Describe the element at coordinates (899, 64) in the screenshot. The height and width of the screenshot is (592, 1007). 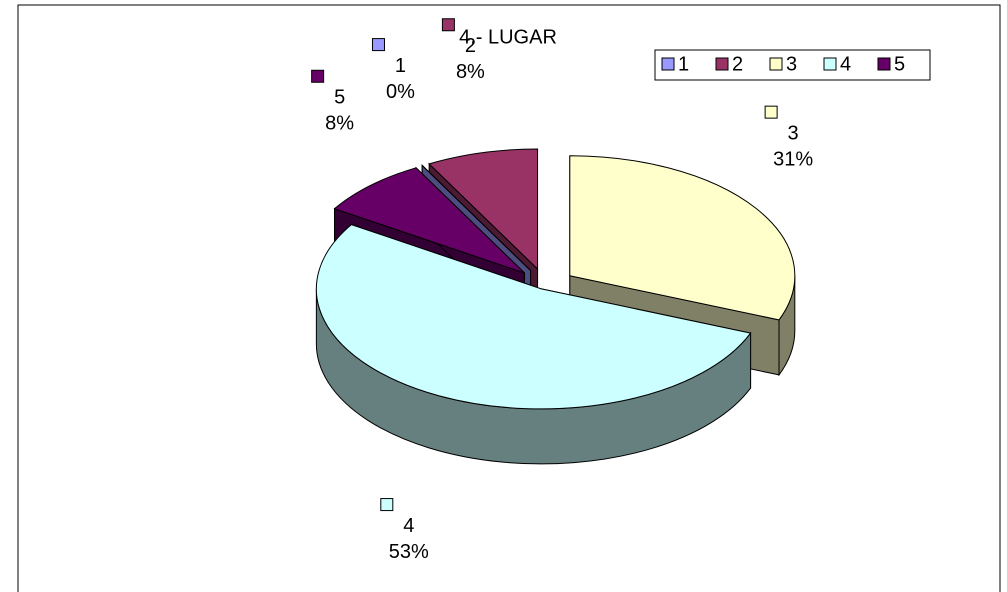
I see `legend-label: 5` at that location.